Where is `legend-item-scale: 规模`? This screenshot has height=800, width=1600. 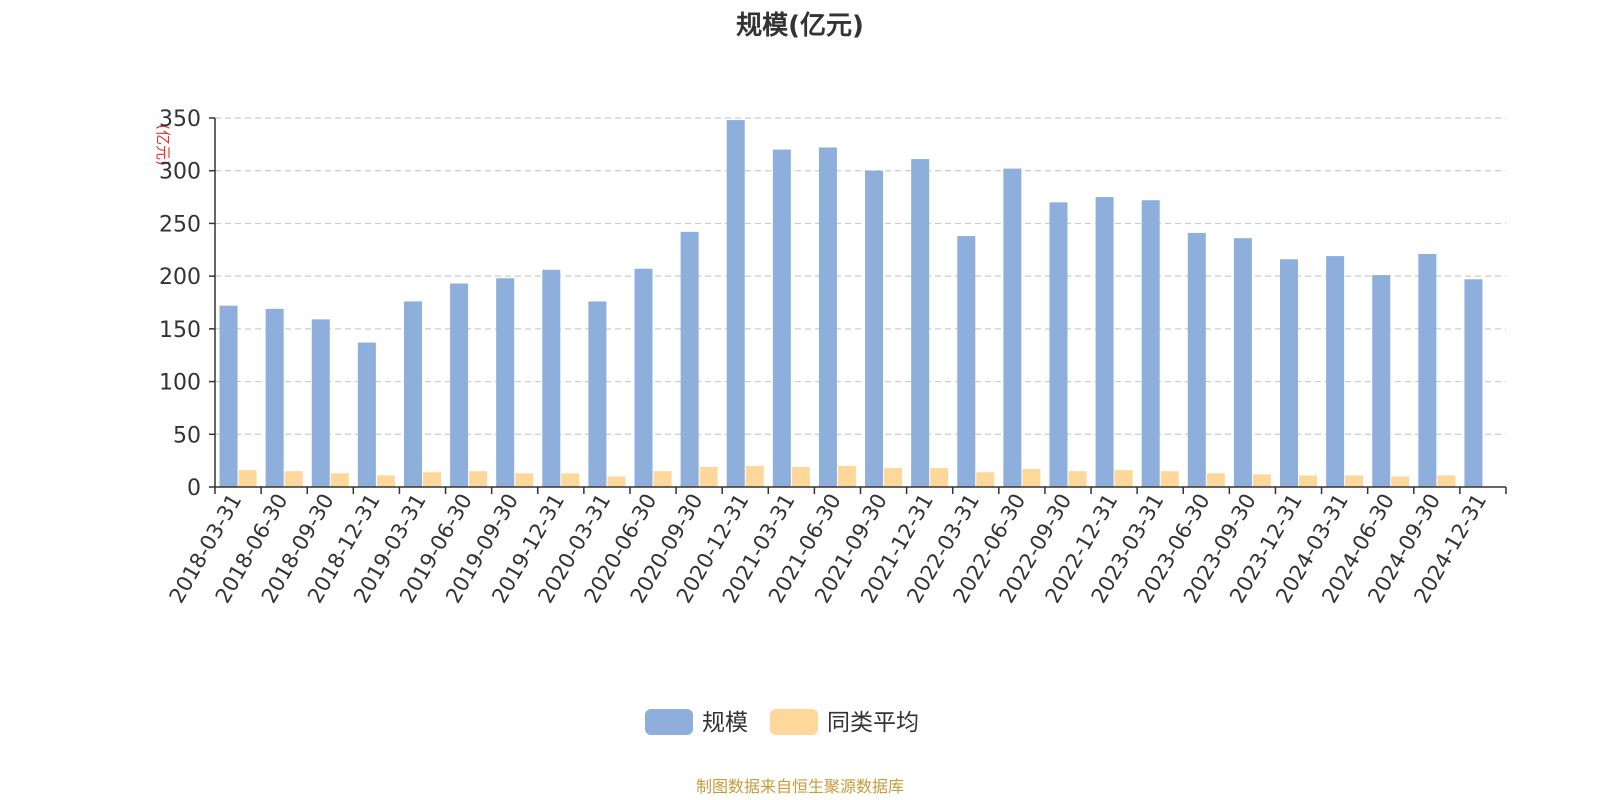
legend-item-scale: 规模 is located at coordinates (696, 722).